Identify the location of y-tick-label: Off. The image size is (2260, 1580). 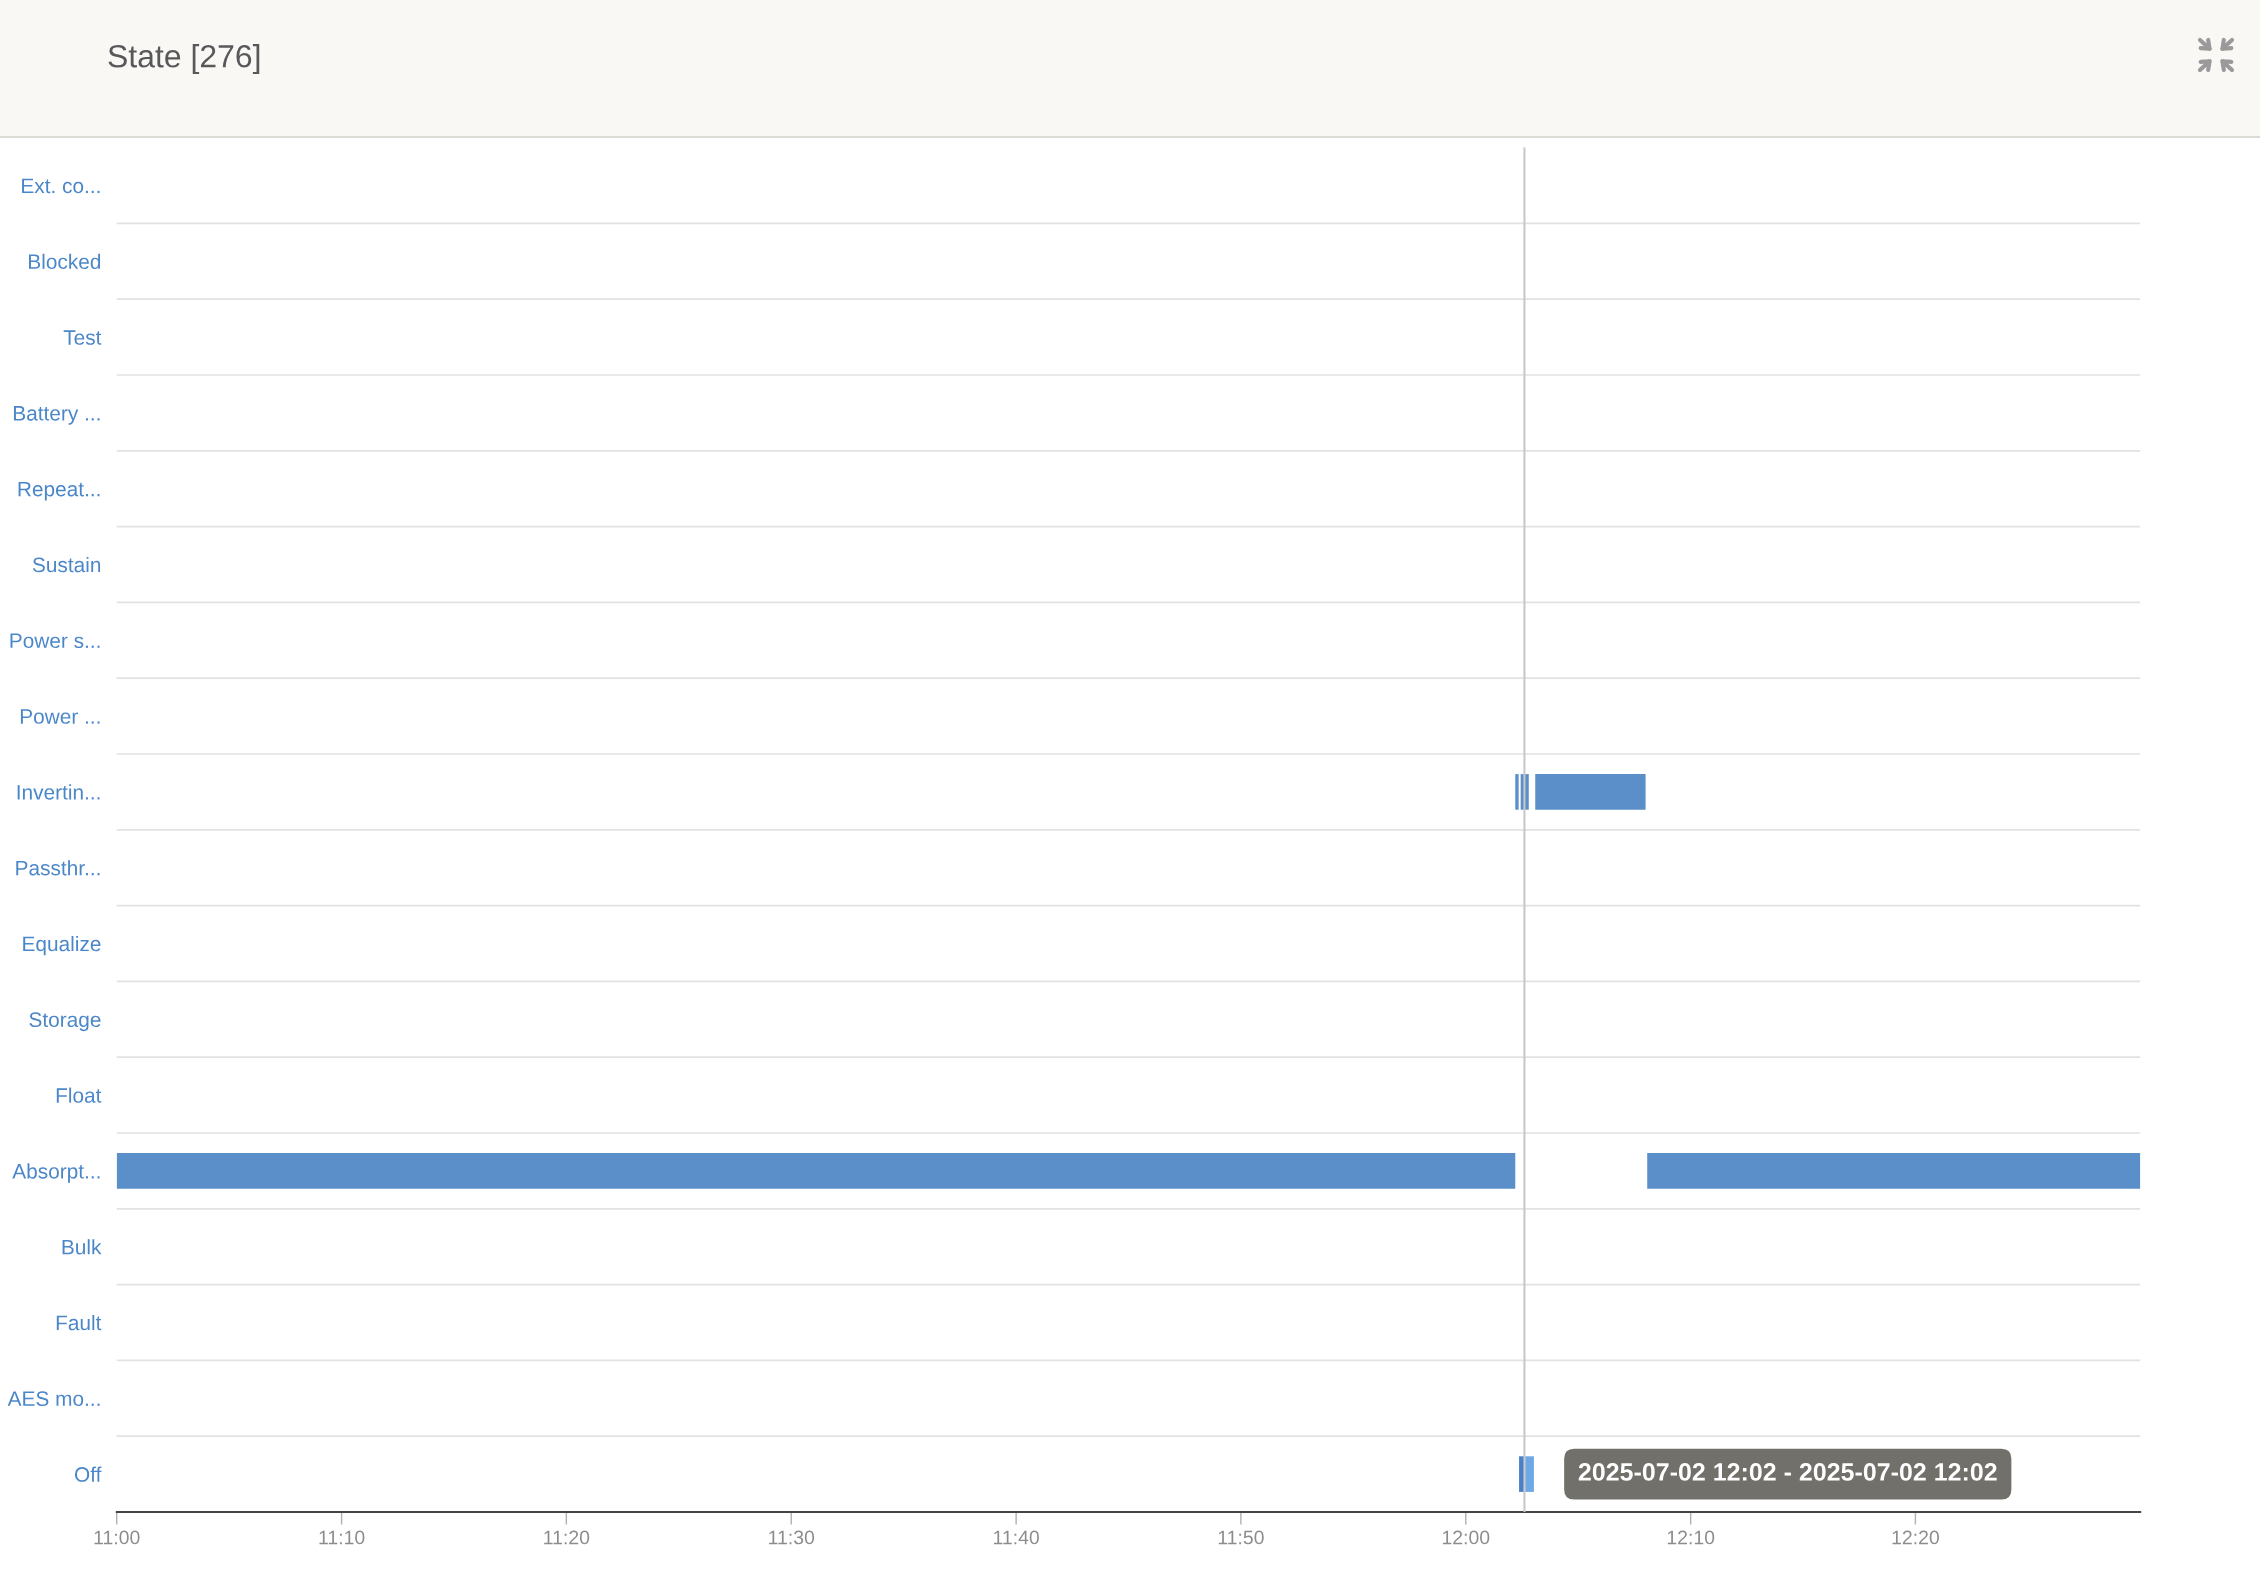
(88, 1474).